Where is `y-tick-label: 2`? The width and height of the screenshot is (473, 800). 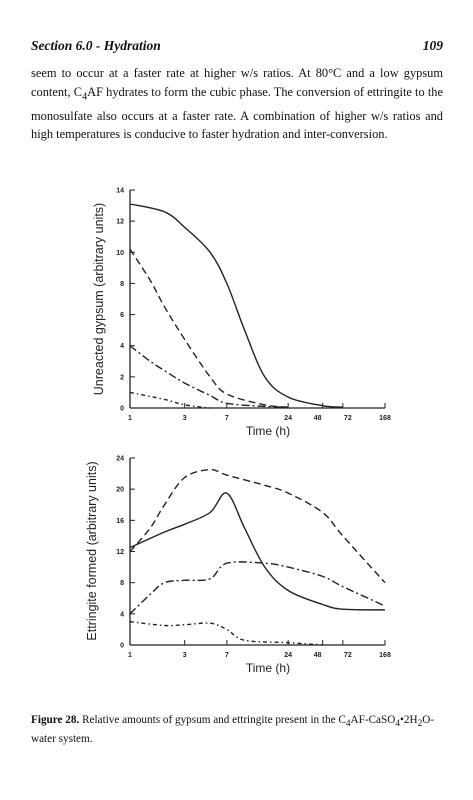 y-tick-label: 2 is located at coordinates (122, 377).